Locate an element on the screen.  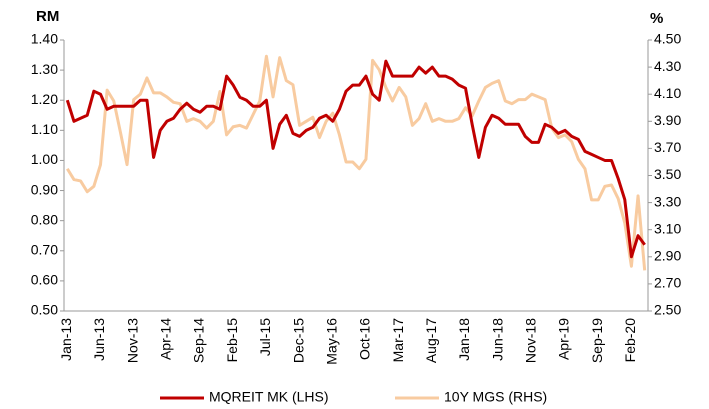
x-tick-label: Sep-14 is located at coordinates (199, 340).